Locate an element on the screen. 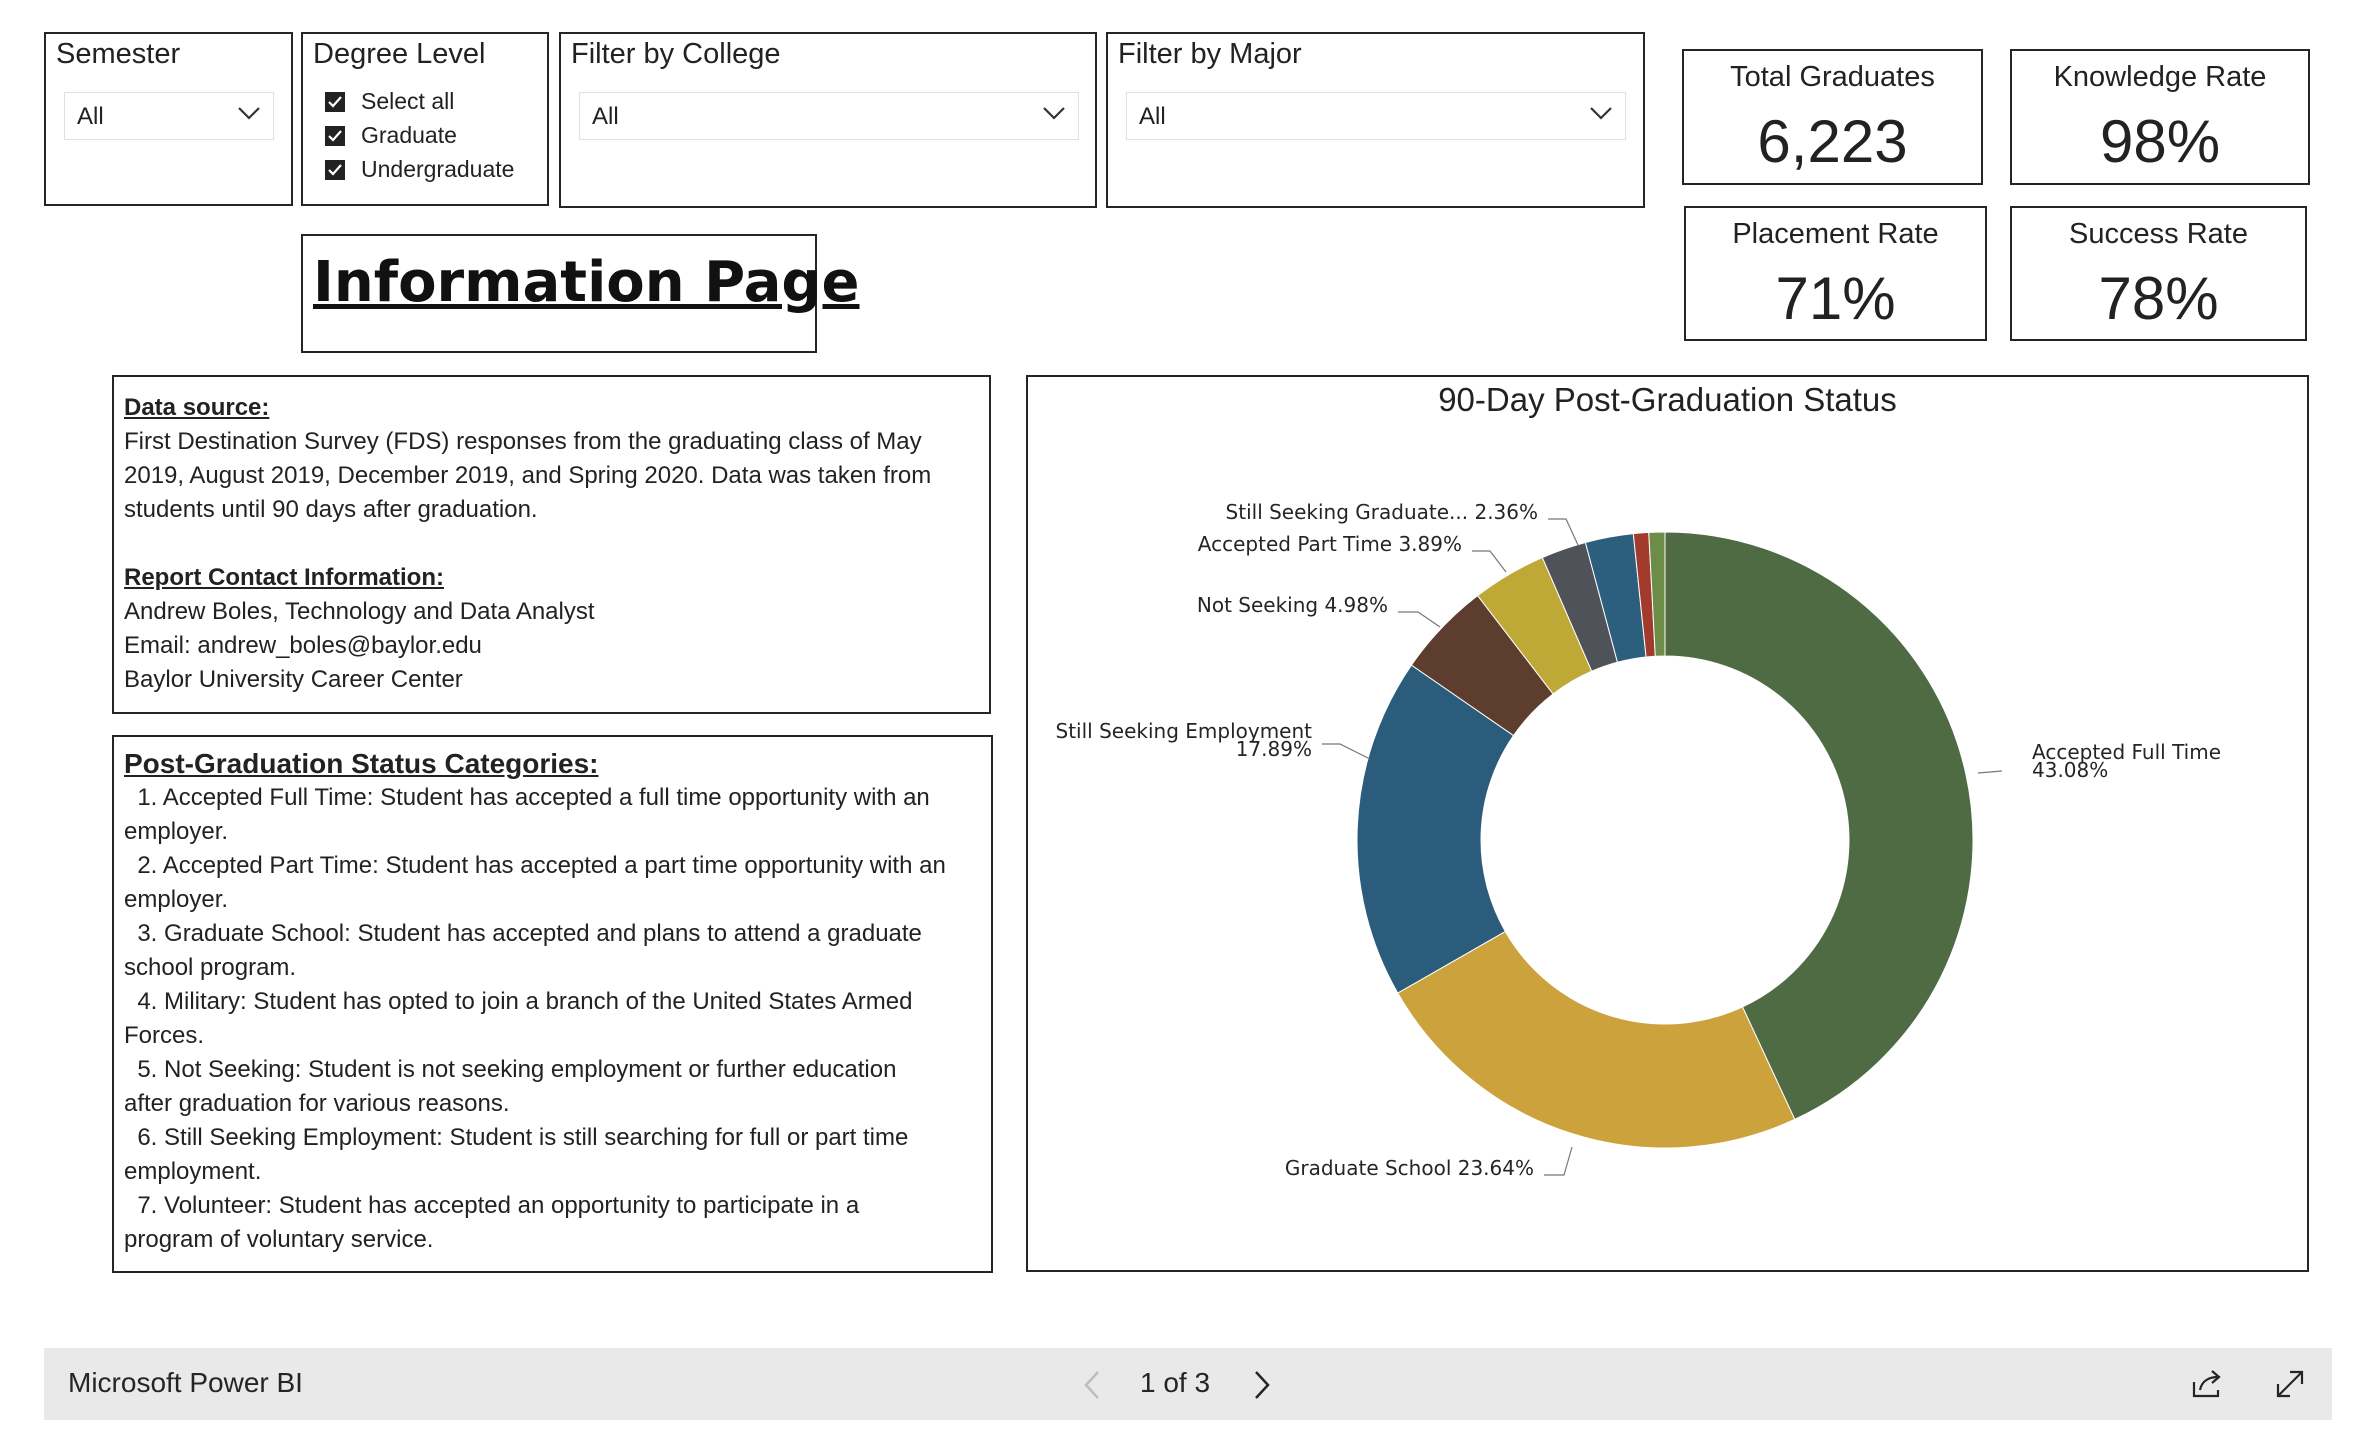 Image resolution: width=2362 pixels, height=1452 pixels. major-dropdown-value: All is located at coordinates (1152, 116).